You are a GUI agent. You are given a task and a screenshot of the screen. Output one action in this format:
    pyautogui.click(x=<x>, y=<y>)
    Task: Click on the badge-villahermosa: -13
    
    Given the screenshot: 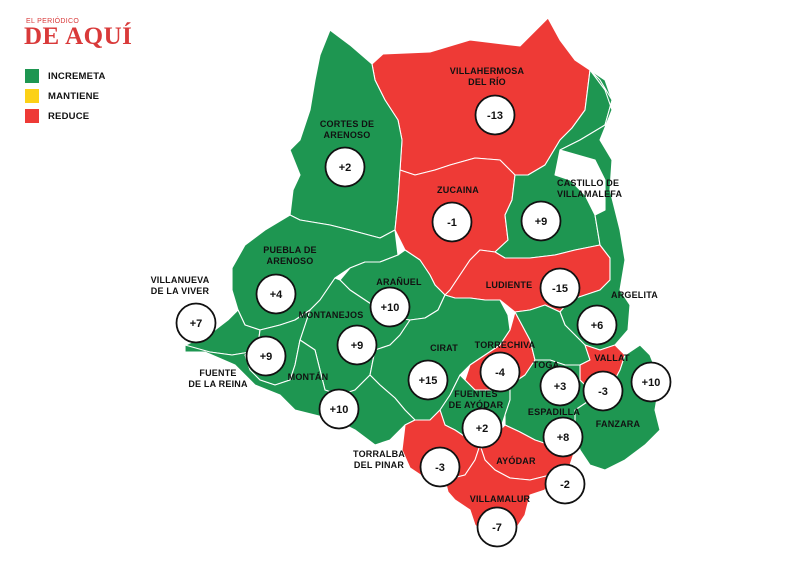 What is the action you would take?
    pyautogui.click(x=495, y=115)
    